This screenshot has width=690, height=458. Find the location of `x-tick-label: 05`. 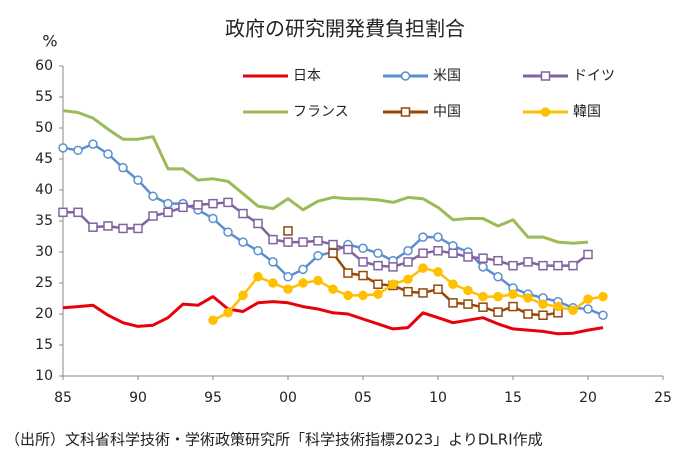

x-tick-label: 05 is located at coordinates (363, 398).